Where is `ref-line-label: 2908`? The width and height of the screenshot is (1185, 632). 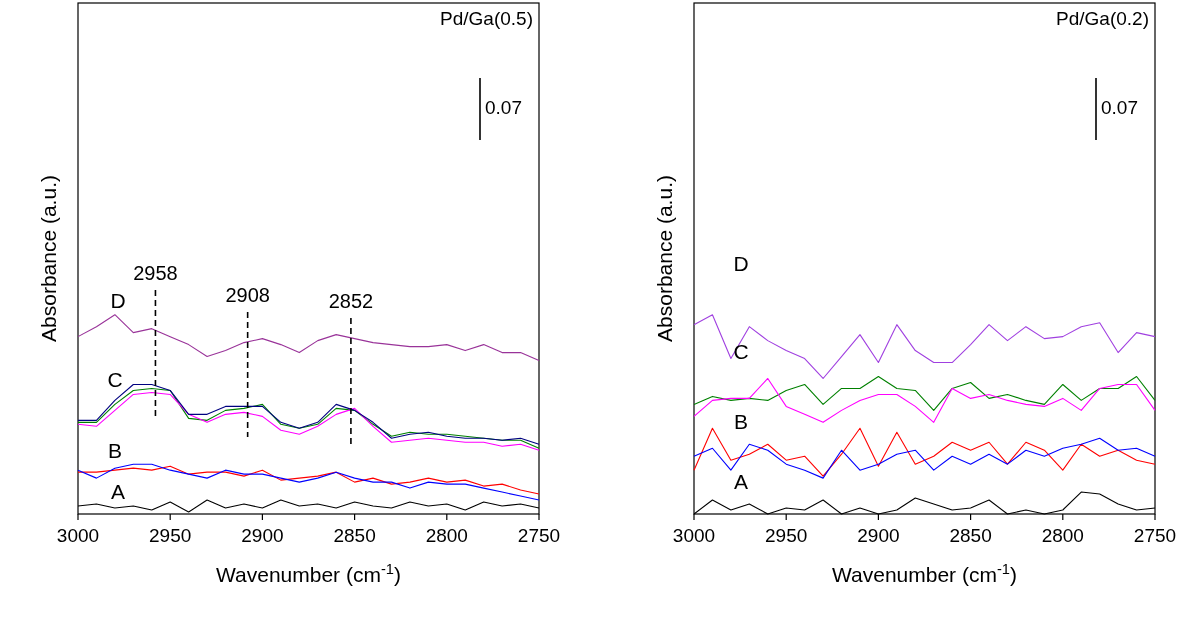 ref-line-label: 2908 is located at coordinates (247, 295).